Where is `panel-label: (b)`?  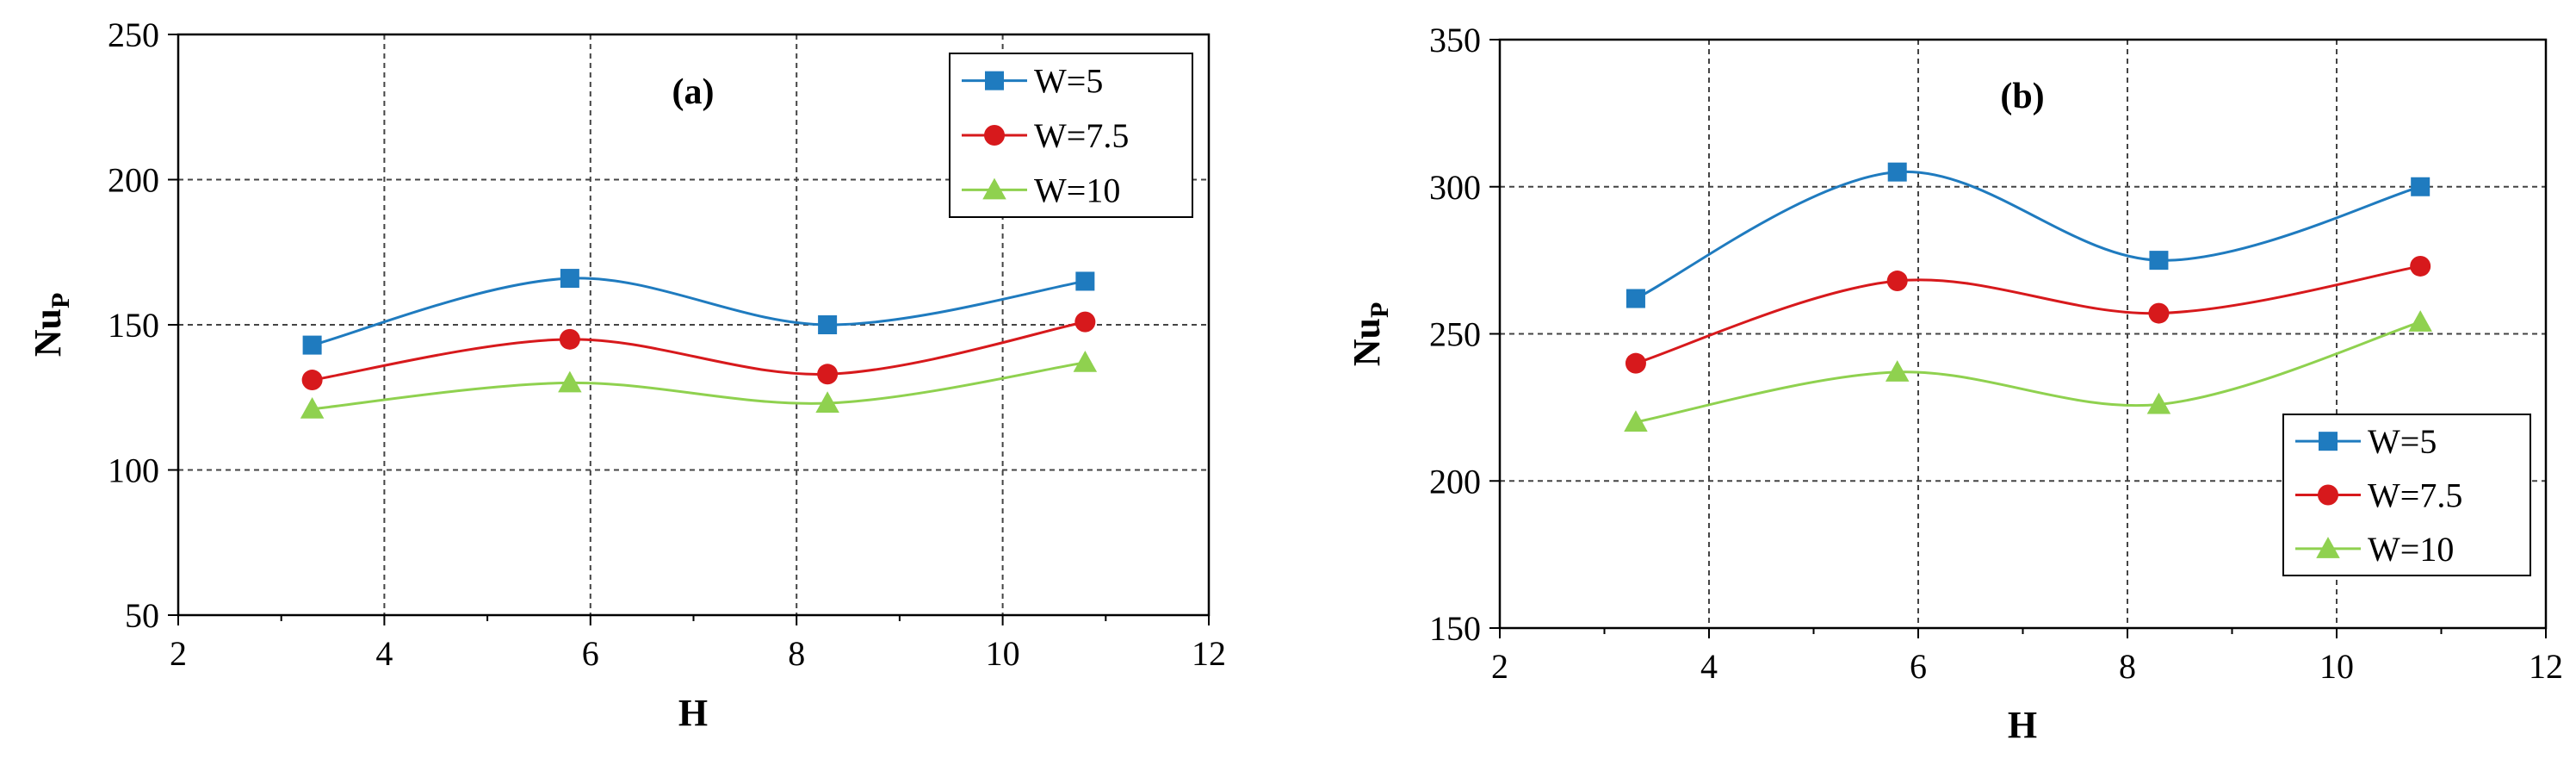
panel-label: (b) is located at coordinates (2022, 96).